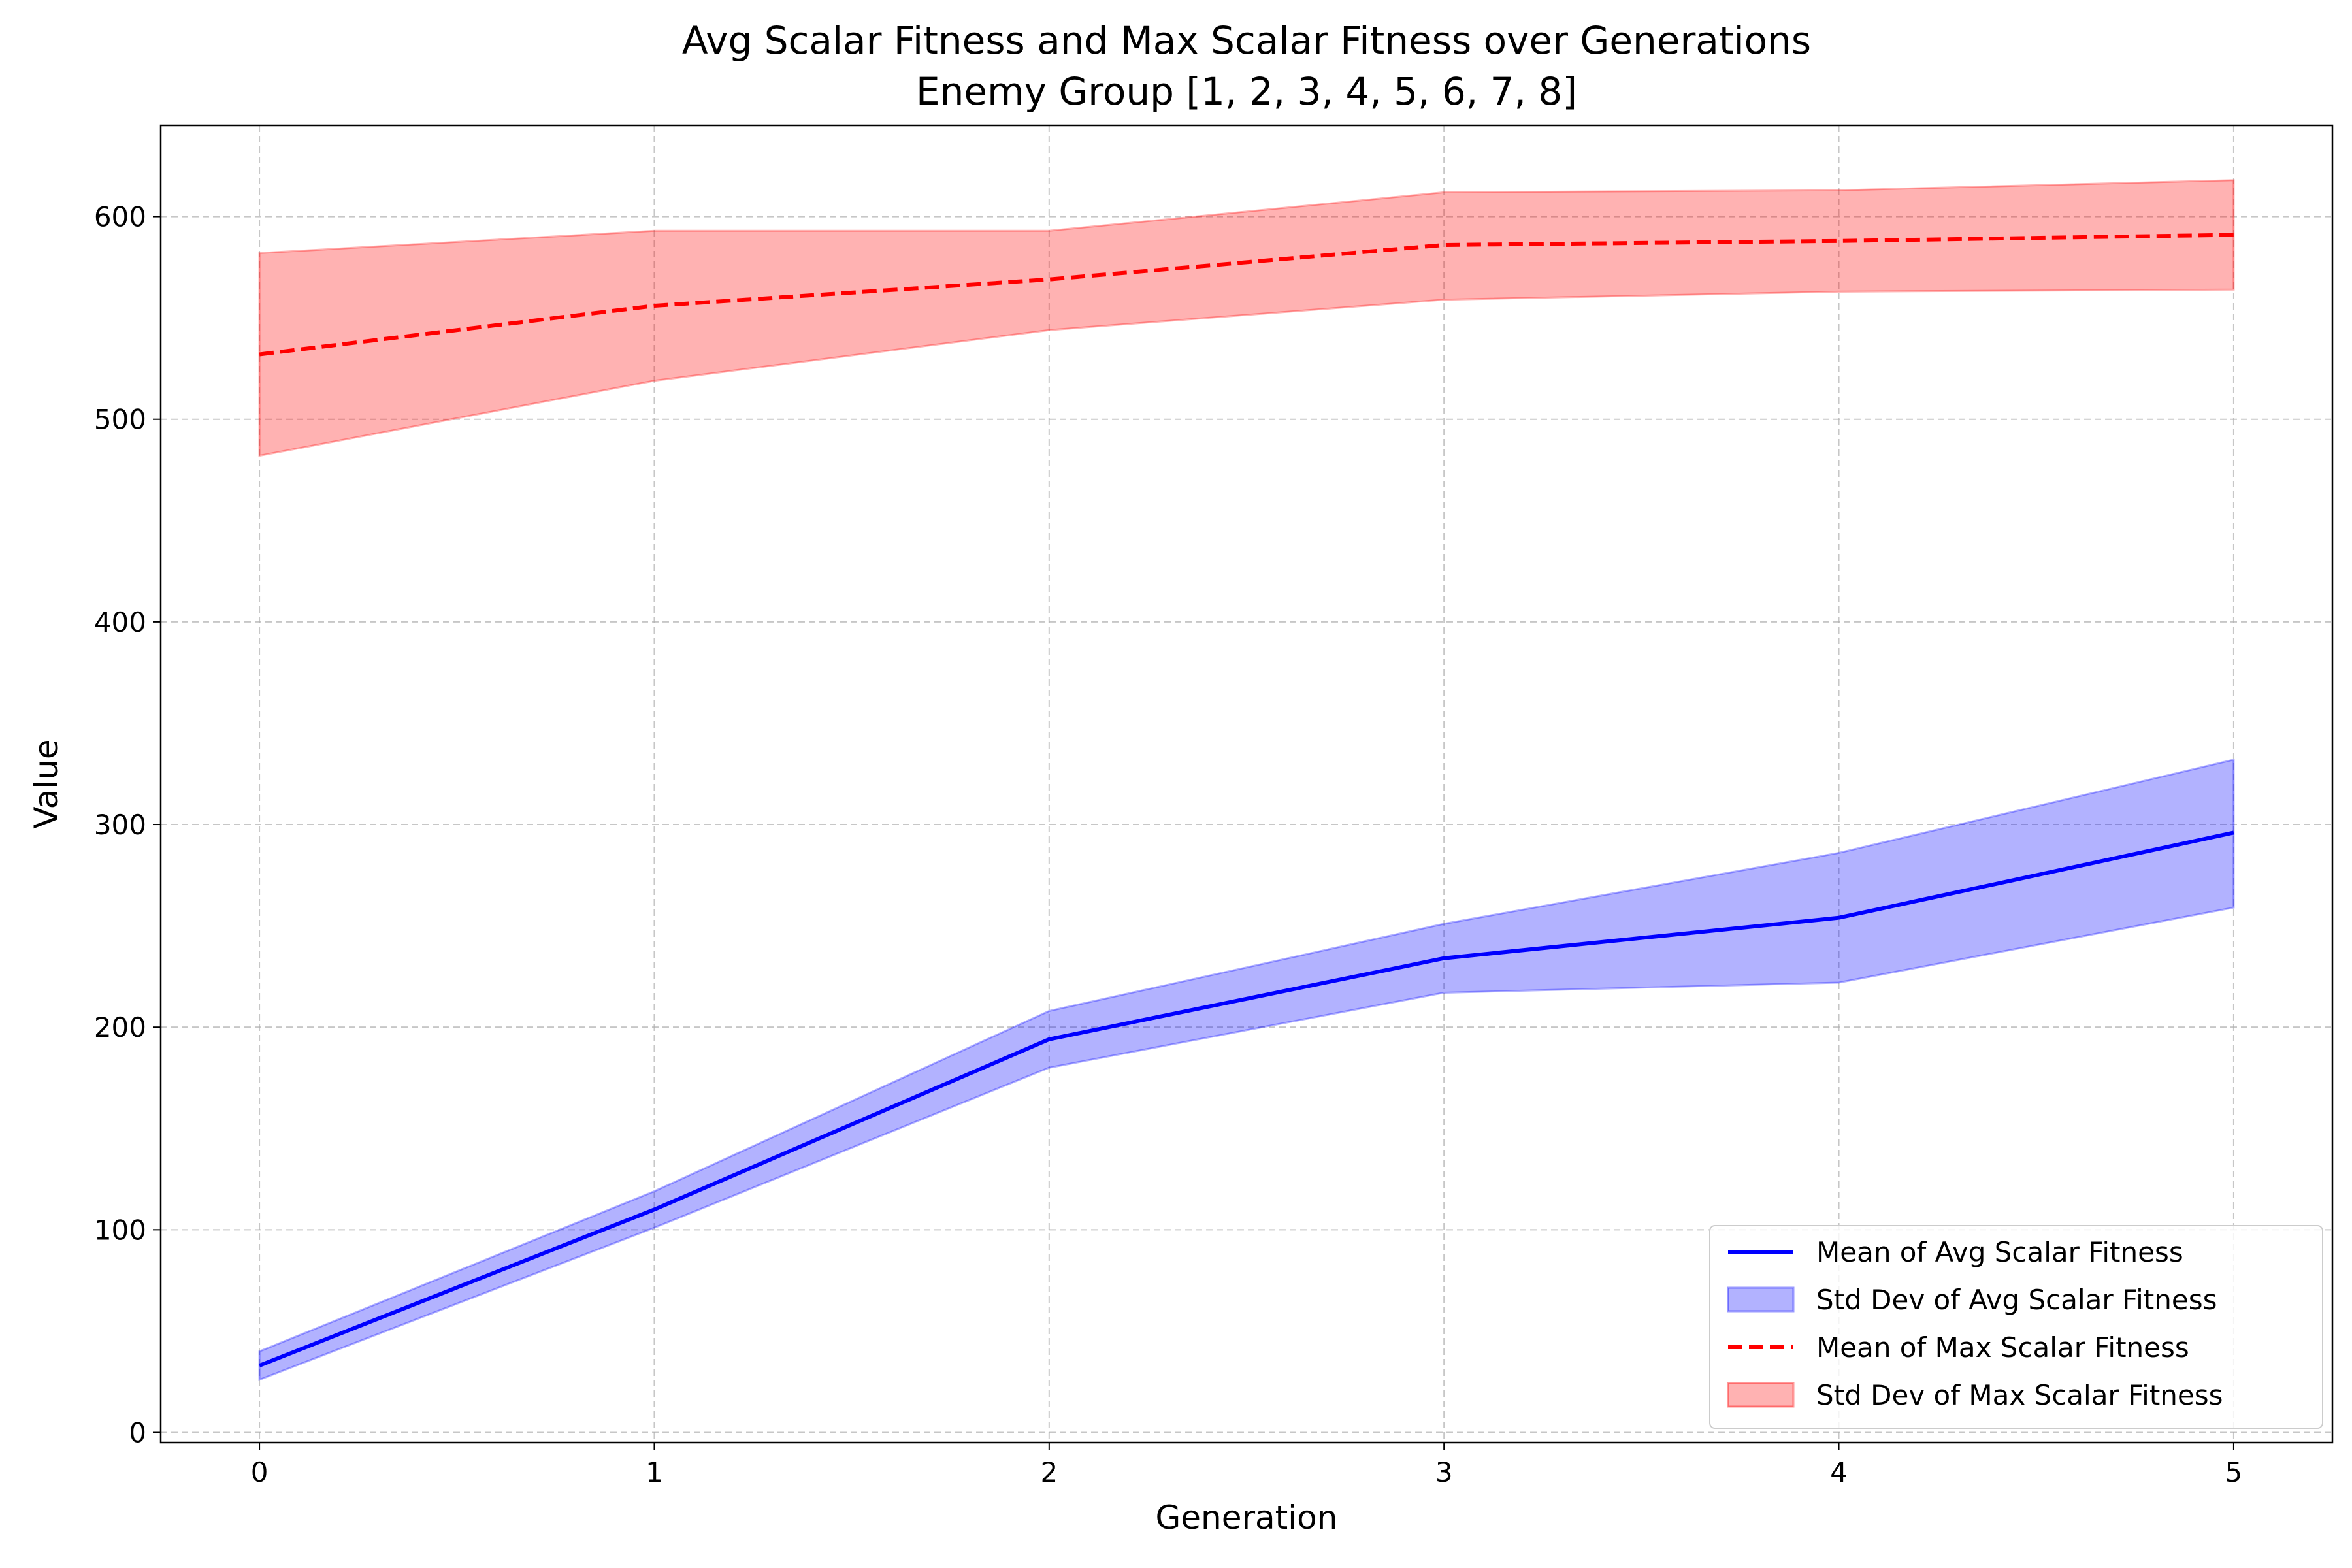 This screenshot has width=2352, height=1568. Describe the element at coordinates (120, 622) in the screenshot. I see `y-tick-label: 400` at that location.